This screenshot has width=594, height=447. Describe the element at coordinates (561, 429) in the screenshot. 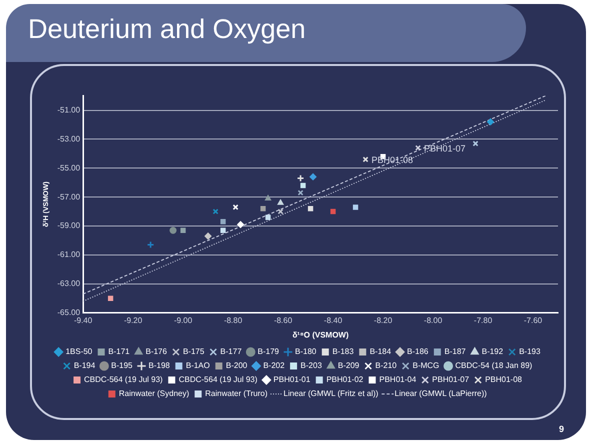

I see `text: 9` at that location.